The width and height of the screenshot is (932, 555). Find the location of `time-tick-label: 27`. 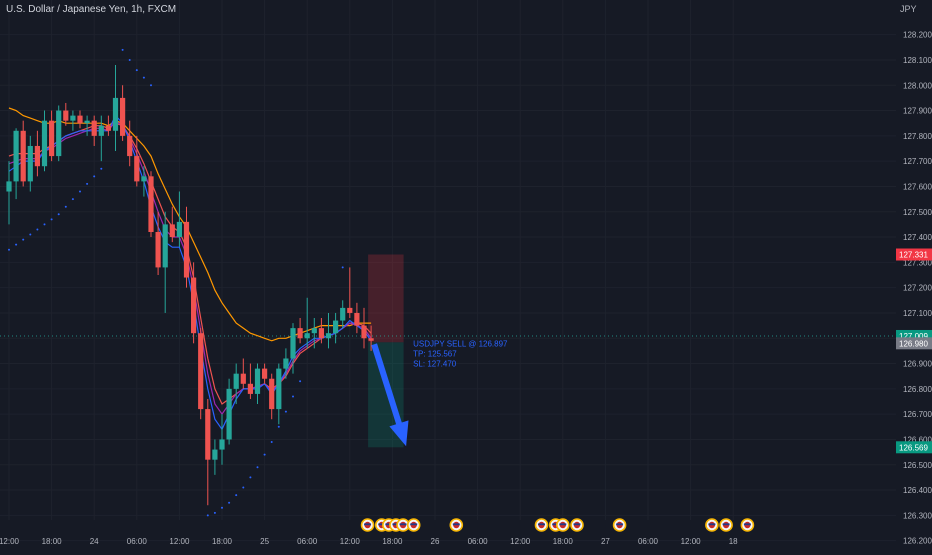

time-tick-label: 27 is located at coordinates (605, 541).